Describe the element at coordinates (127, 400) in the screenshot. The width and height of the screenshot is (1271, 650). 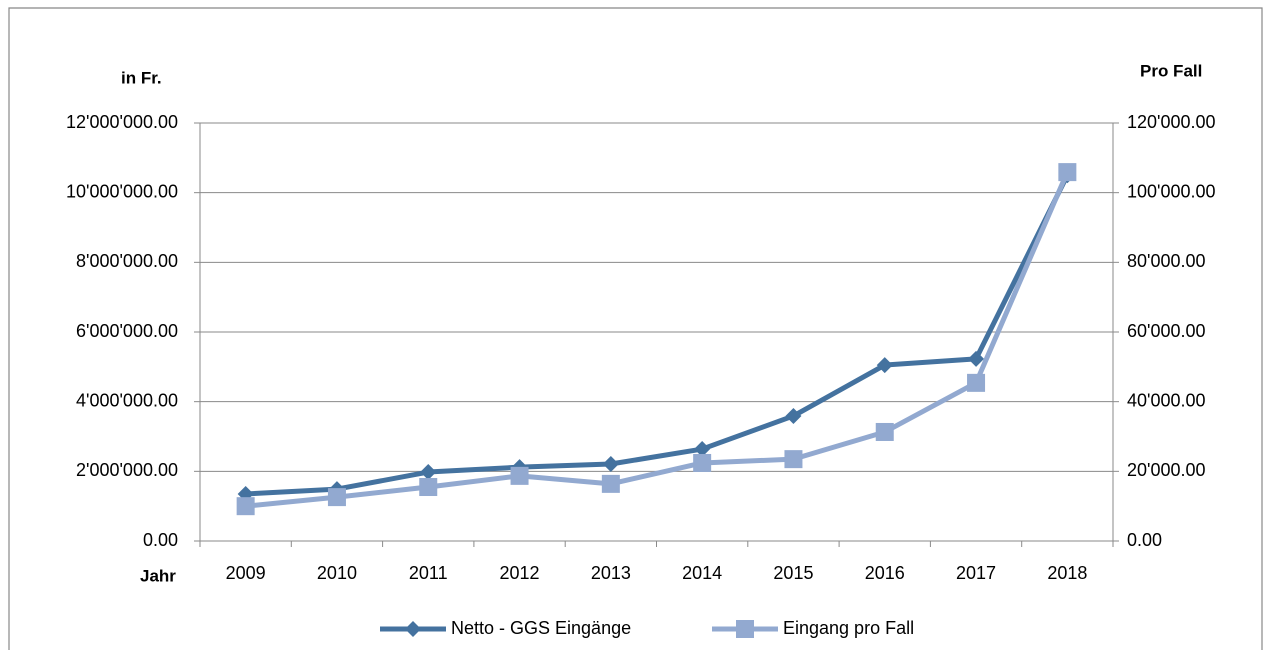
I see `y-tick-label: 4'000'000.00` at that location.